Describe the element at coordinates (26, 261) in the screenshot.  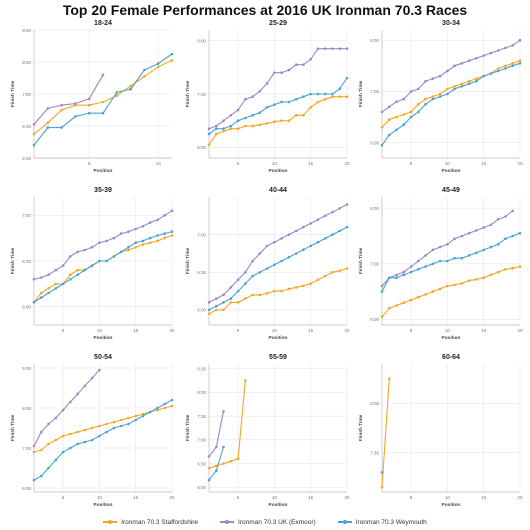
I see `y-tick-label: 6:30` at that location.